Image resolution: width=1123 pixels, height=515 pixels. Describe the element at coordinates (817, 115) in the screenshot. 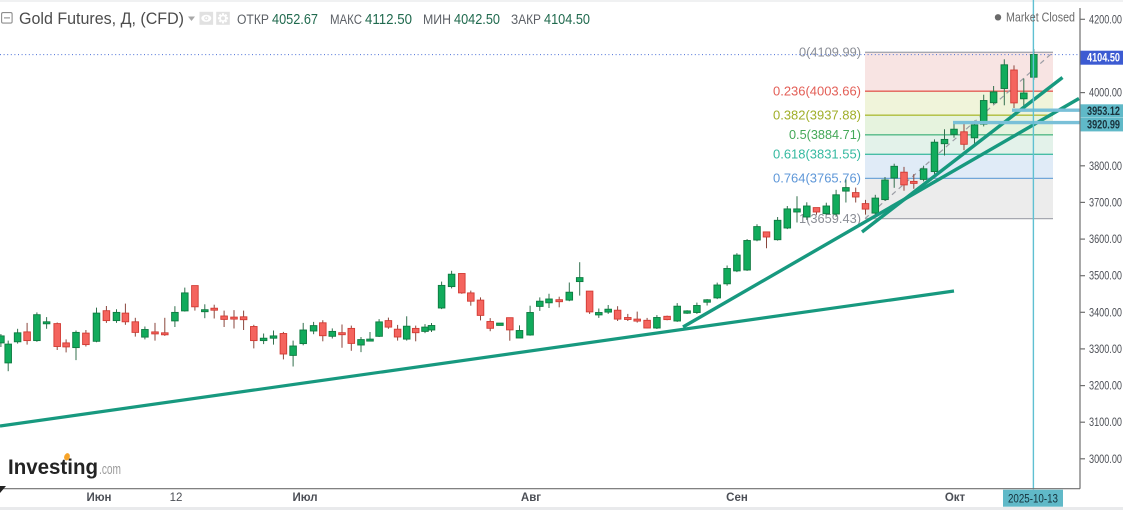

I see `svg-text: 0.382(3937.88)` at that location.